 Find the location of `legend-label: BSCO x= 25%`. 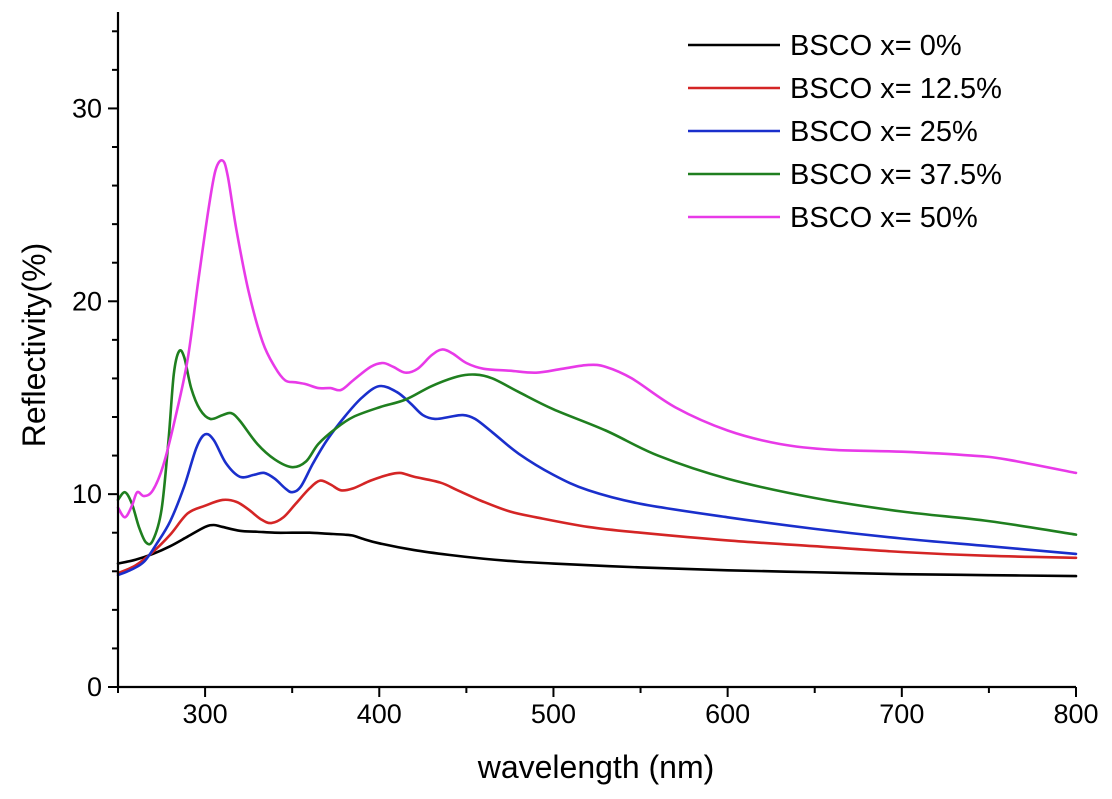

legend-label: BSCO x= 25% is located at coordinates (884, 132).